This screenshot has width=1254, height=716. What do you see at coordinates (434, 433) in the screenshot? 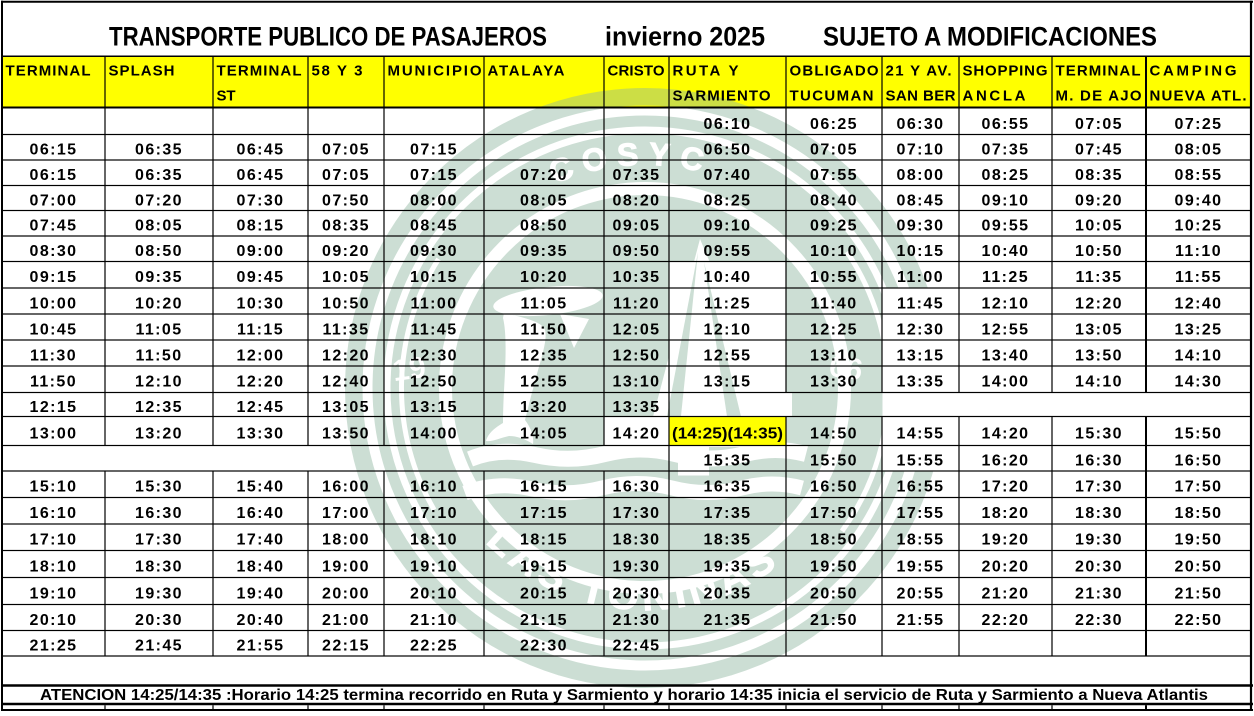
I see `svg-text: 14:00` at bounding box center [434, 433].